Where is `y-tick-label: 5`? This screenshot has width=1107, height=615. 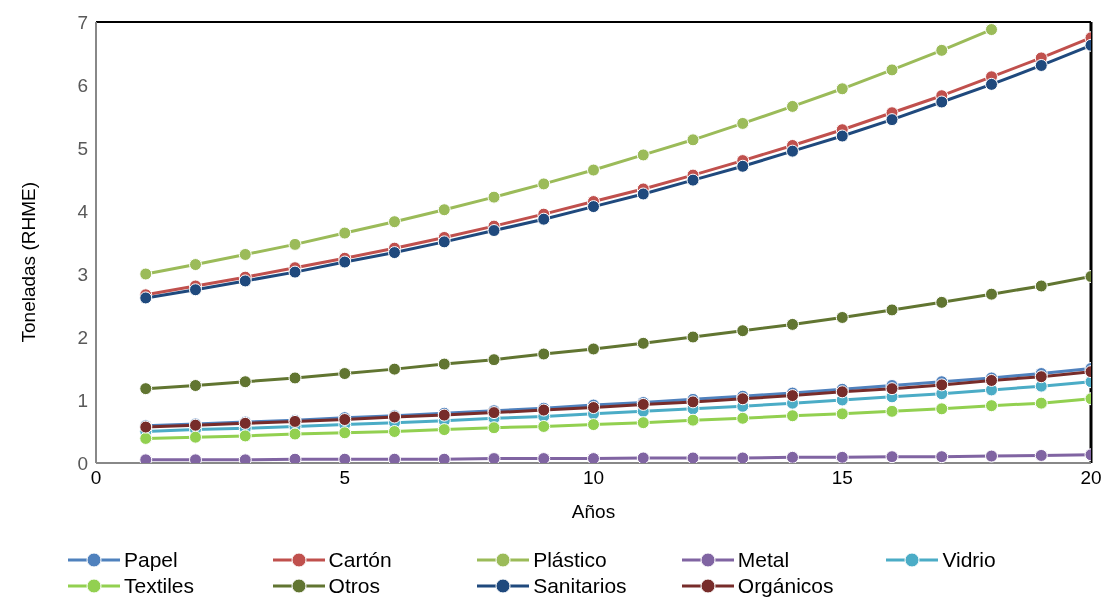 y-tick-label: 5 is located at coordinates (82, 148).